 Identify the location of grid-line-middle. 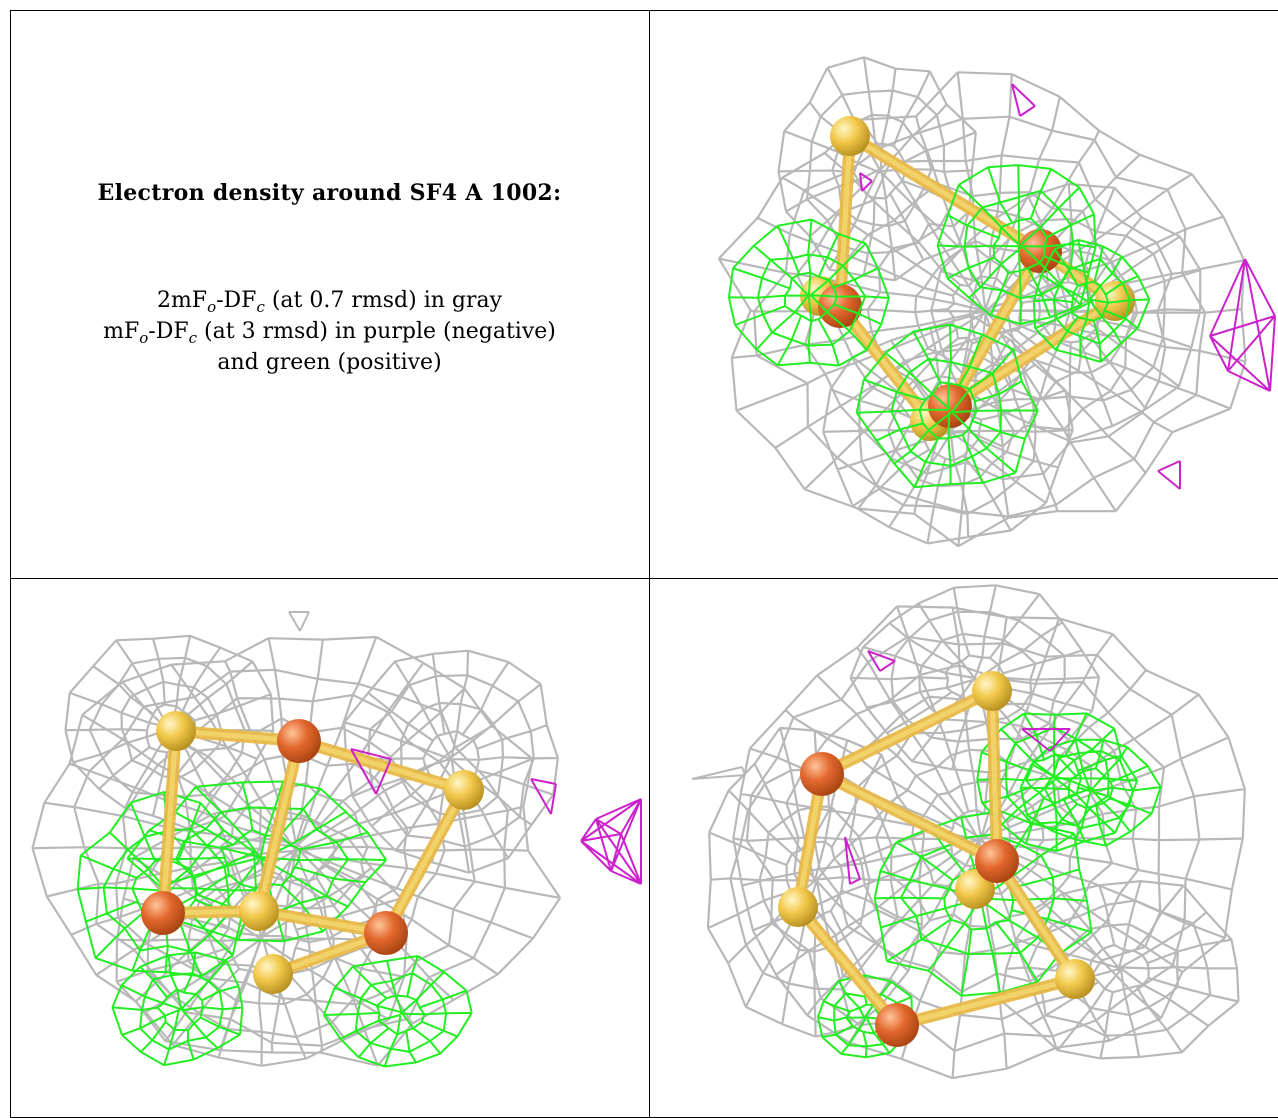
(644, 578).